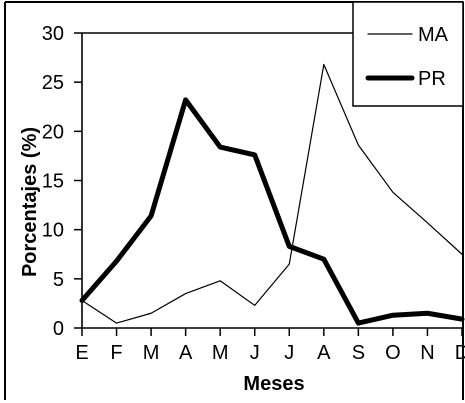  I want to click on y-axis-tick-label-6: 30, so click(53, 34).